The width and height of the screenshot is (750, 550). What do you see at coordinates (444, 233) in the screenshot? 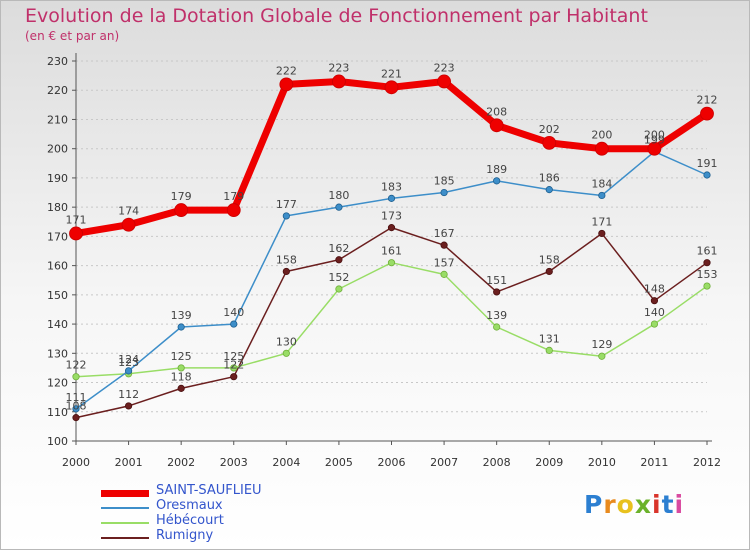
I see `data-label: 167` at bounding box center [444, 233].